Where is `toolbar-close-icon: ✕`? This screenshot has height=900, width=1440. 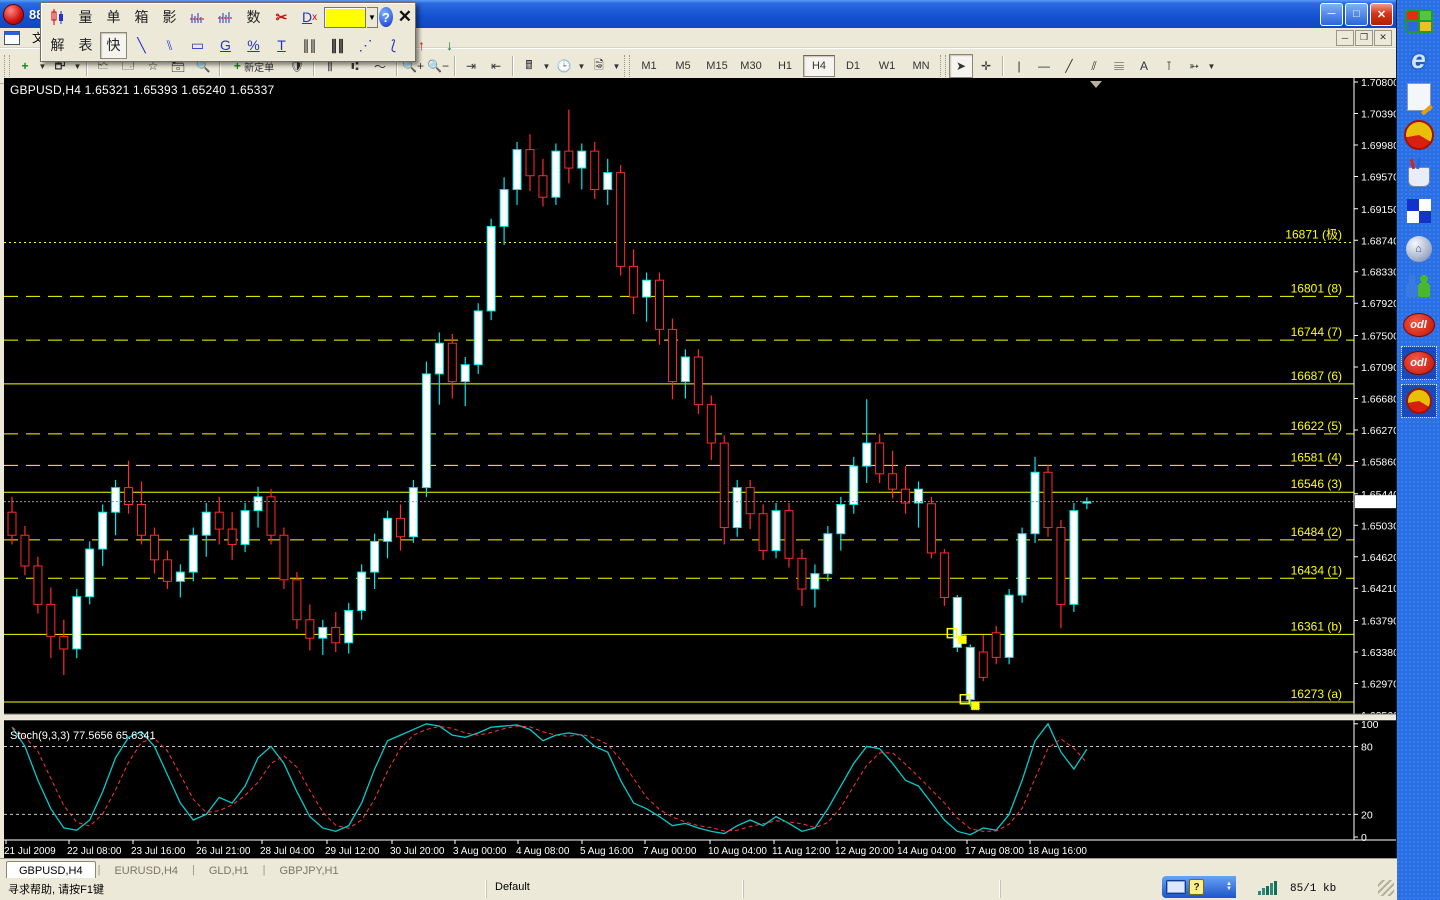 toolbar-close-icon: ✕ is located at coordinates (404, 16).